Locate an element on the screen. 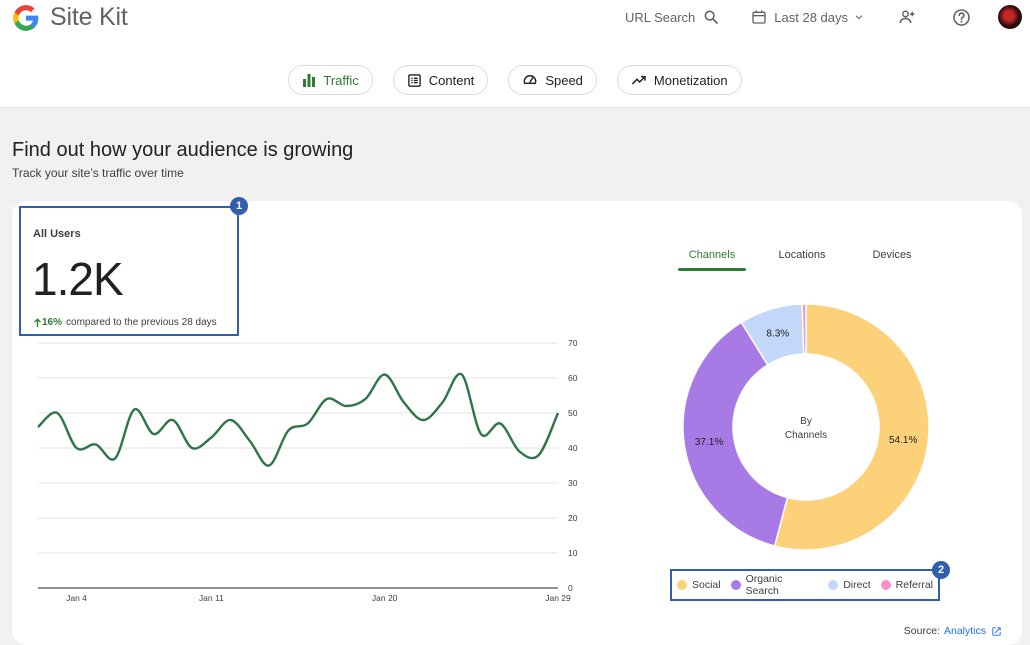  chevron-down-icon is located at coordinates (859, 17).